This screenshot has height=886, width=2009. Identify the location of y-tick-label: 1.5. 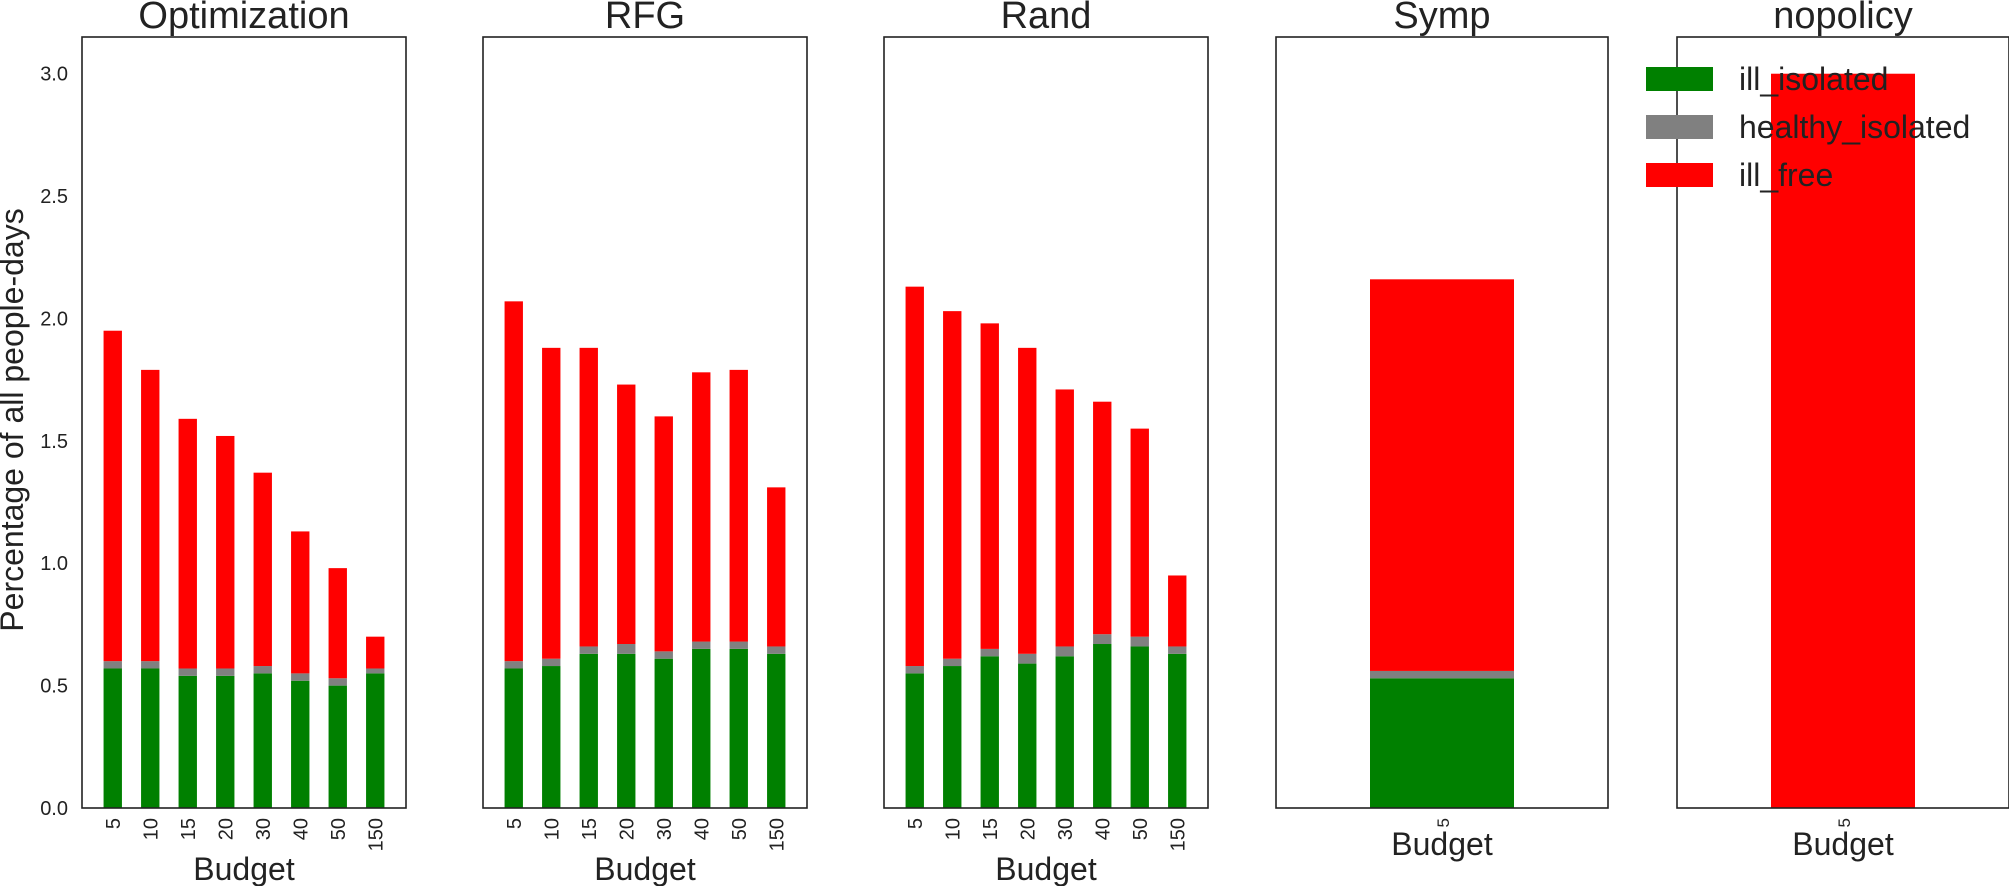
(54, 442).